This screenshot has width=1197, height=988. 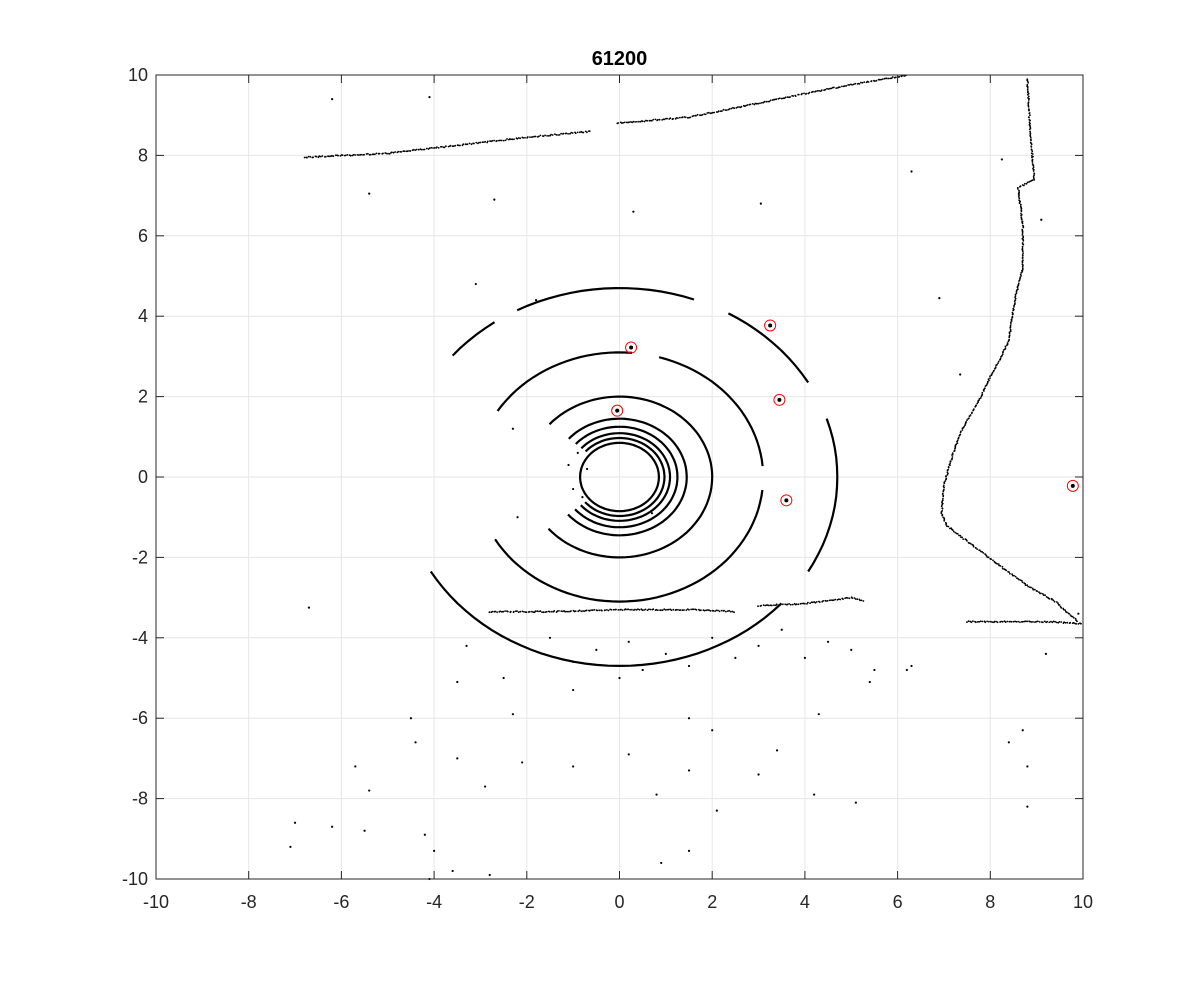 I want to click on x-tick-label: 8, so click(x=990, y=902).